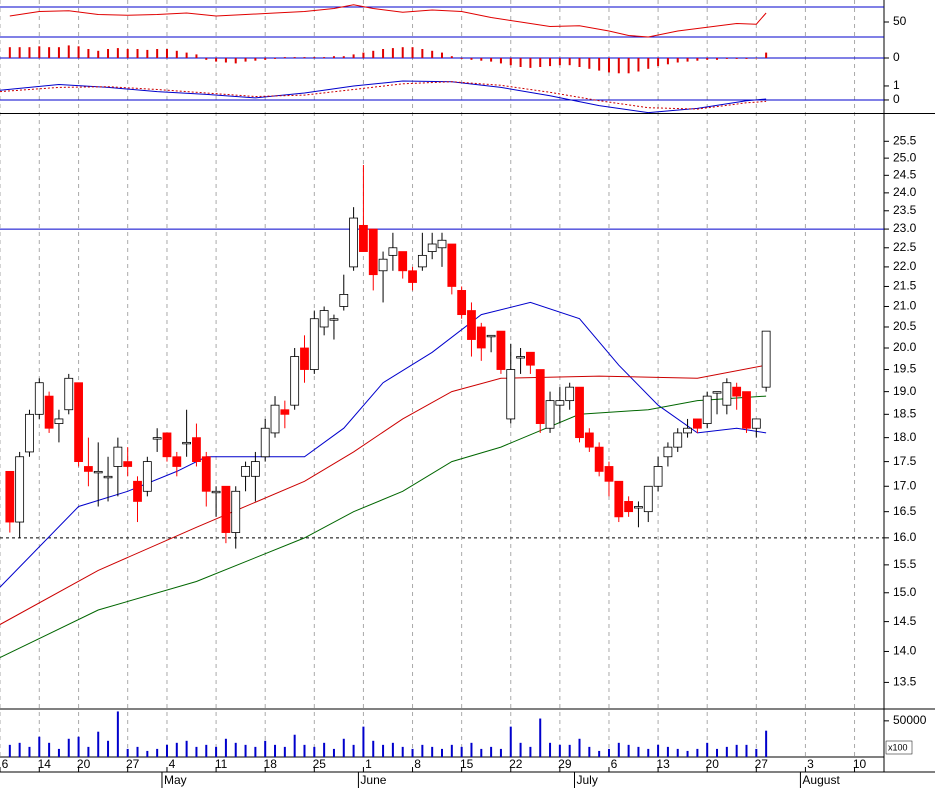 The image size is (935, 788). What do you see at coordinates (516, 764) in the screenshot?
I see `x-tick-label: 22` at bounding box center [516, 764].